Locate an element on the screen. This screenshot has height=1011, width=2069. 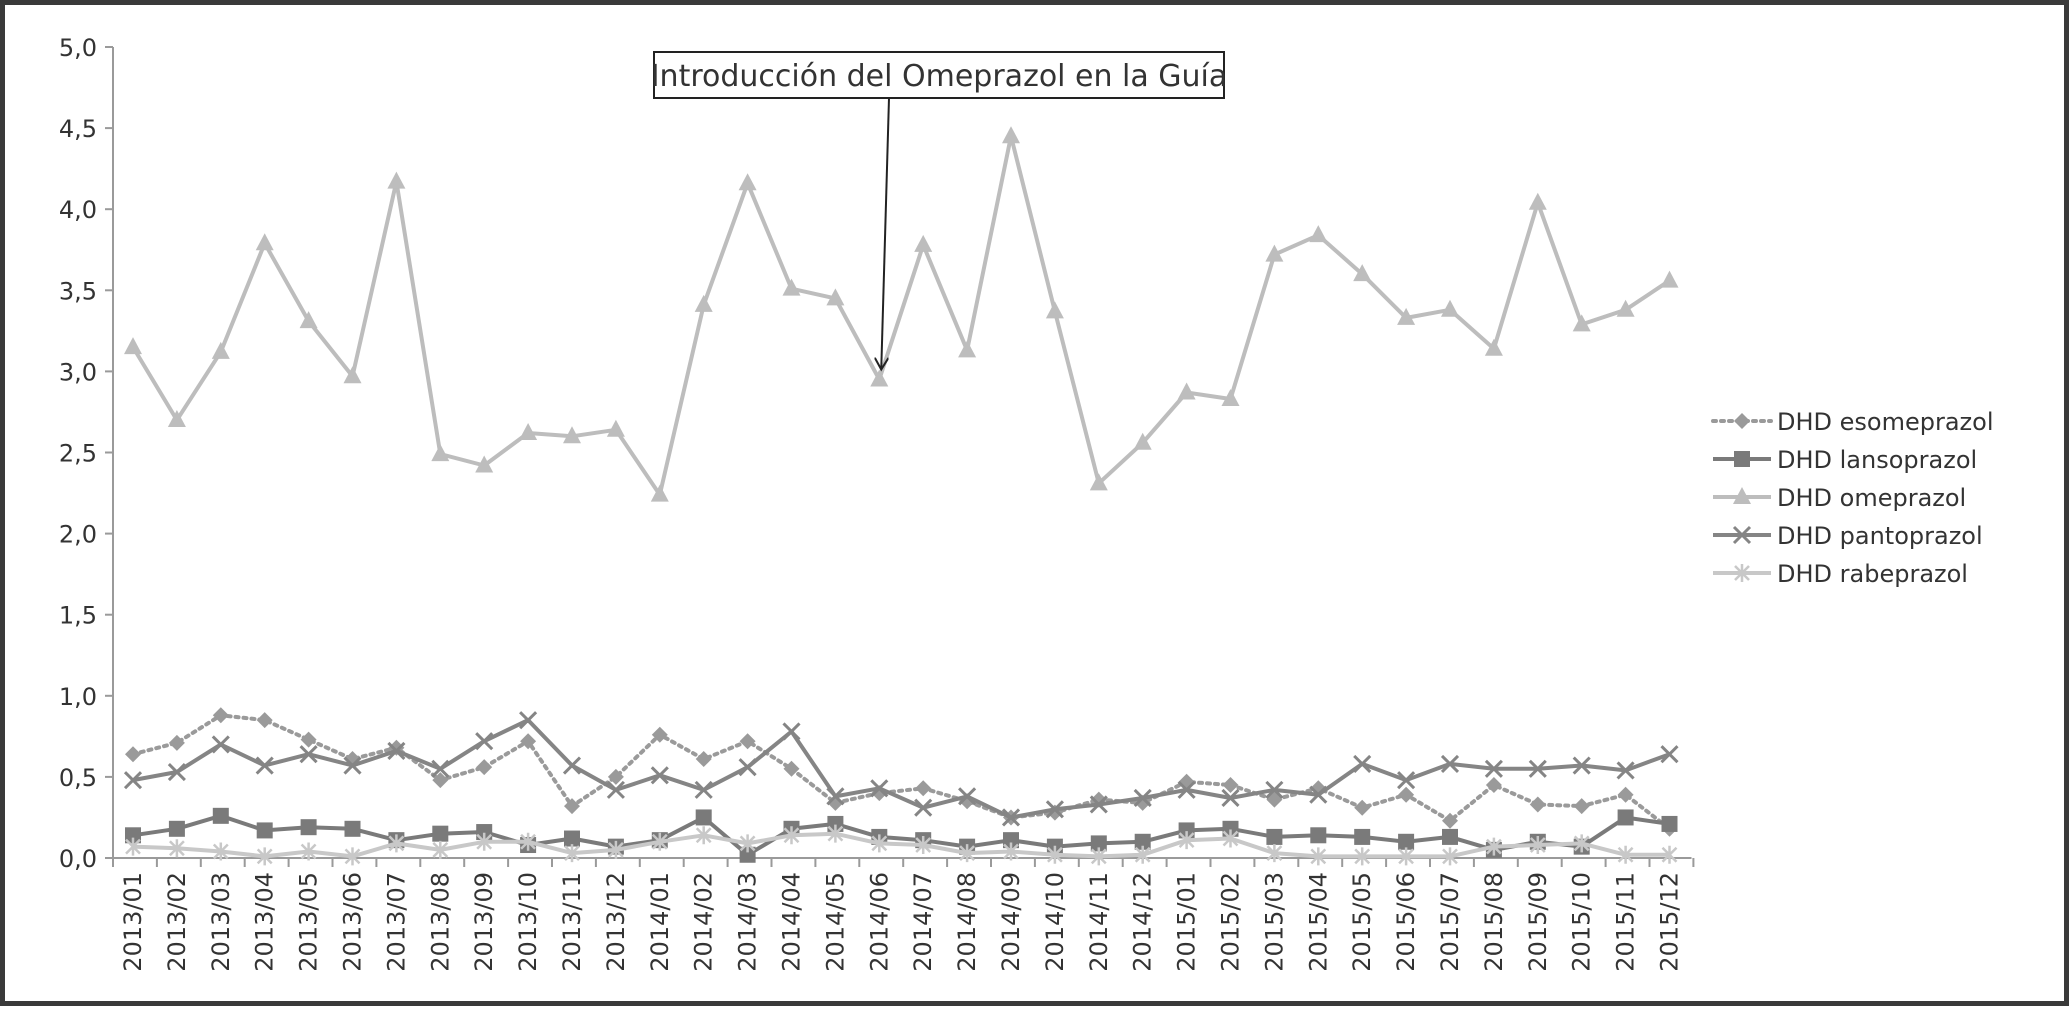
x-tick-label: 2013/10 is located at coordinates (528, 922).